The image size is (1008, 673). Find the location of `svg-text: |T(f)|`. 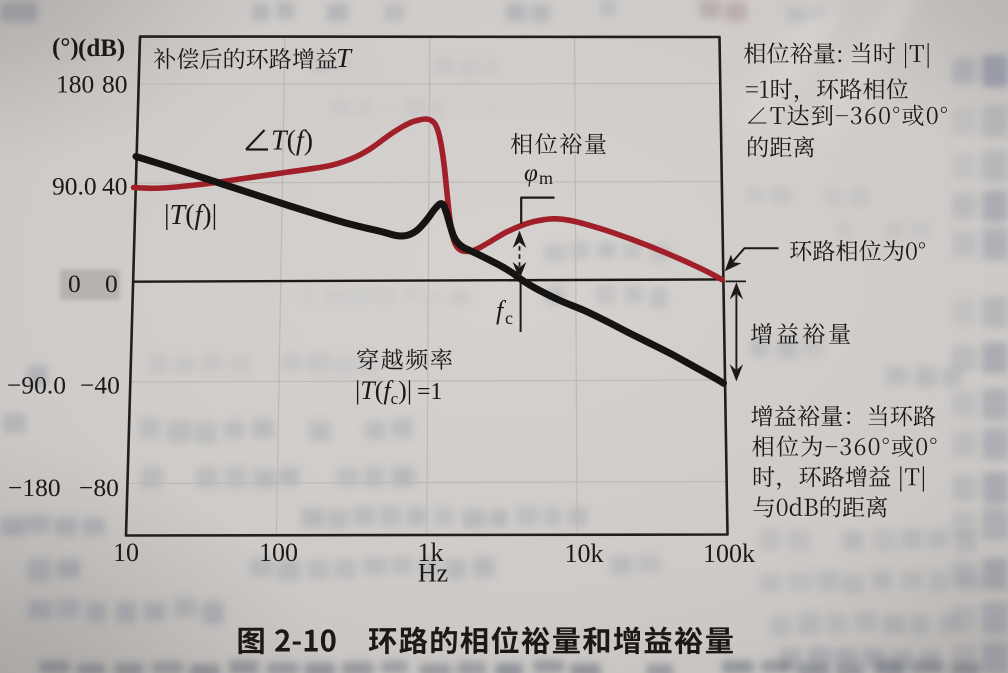

svg-text: |T(f)| is located at coordinates (190, 215).